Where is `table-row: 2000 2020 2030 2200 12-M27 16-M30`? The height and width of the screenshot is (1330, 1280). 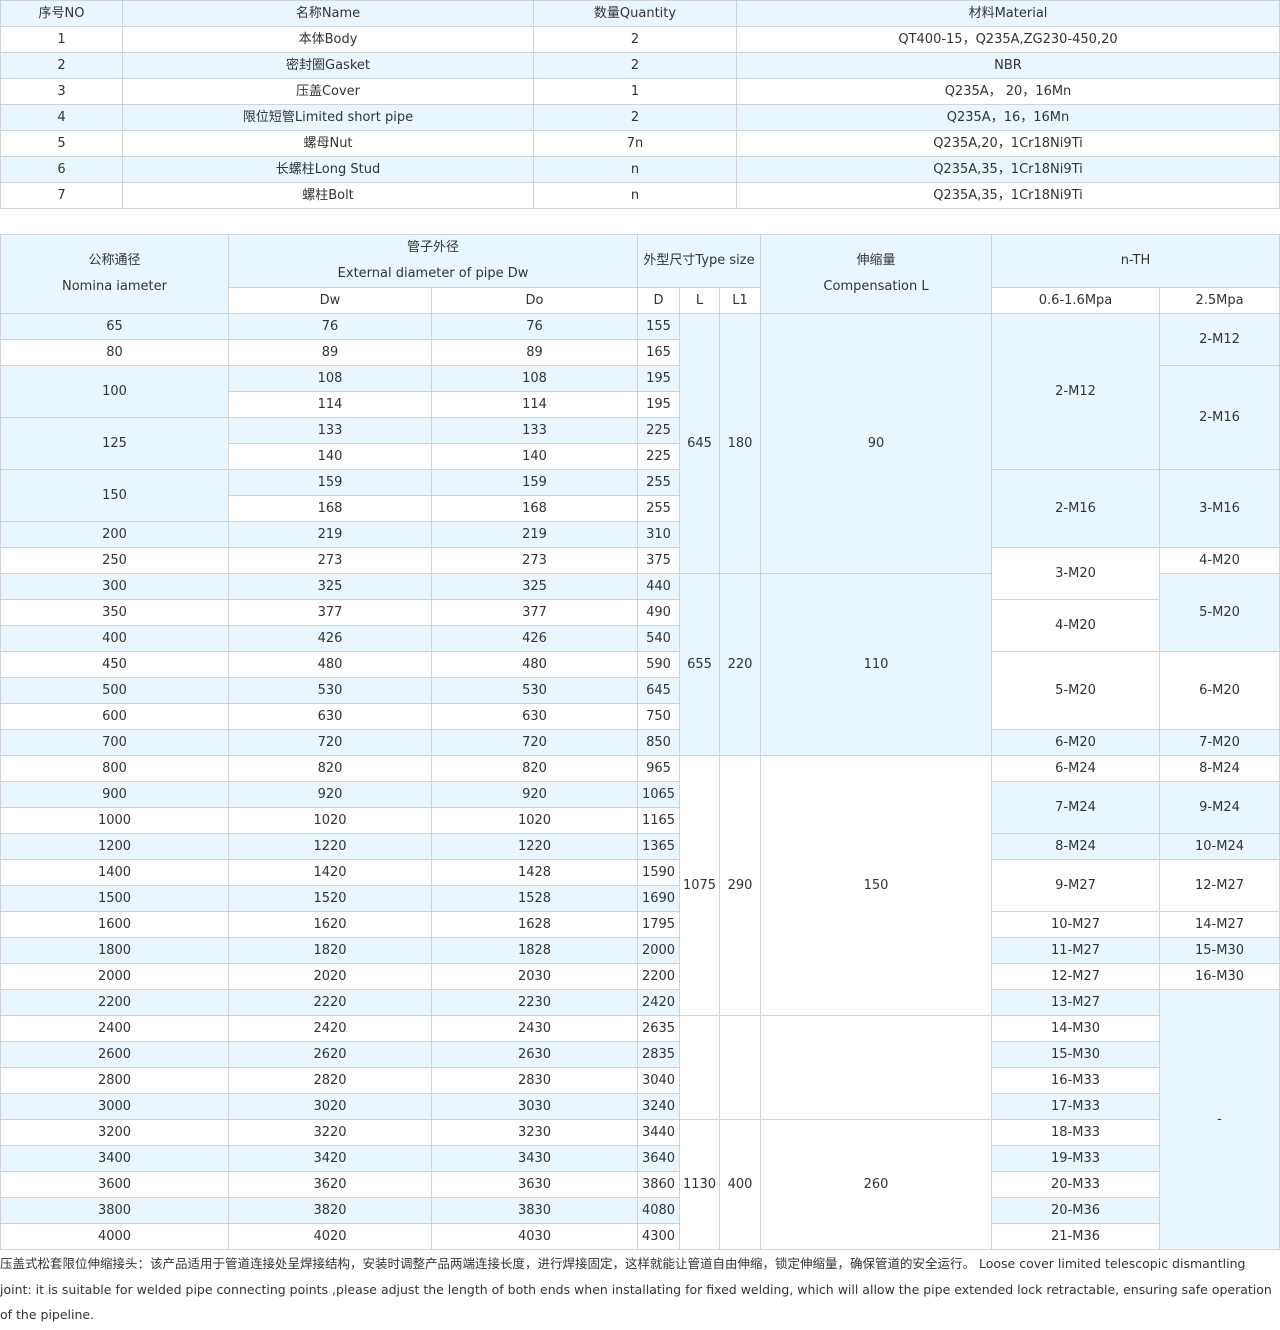
table-row: 2000 2020 2030 2200 12-M27 16-M30 is located at coordinates (640, 976).